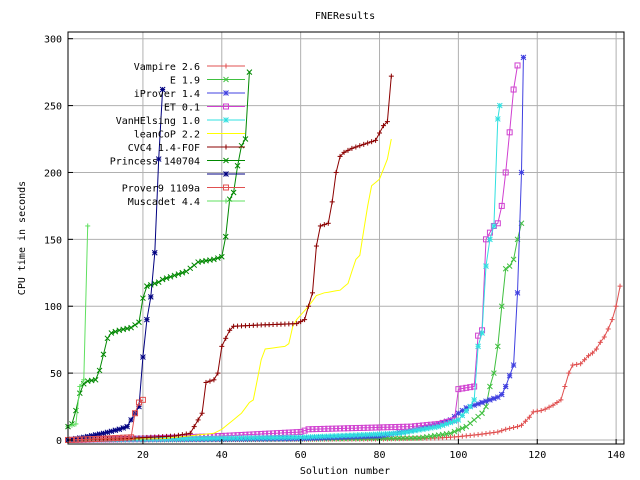  What do you see at coordinates (185, 81) in the screenshot?
I see `legend-label: E 1.9` at bounding box center [185, 81].